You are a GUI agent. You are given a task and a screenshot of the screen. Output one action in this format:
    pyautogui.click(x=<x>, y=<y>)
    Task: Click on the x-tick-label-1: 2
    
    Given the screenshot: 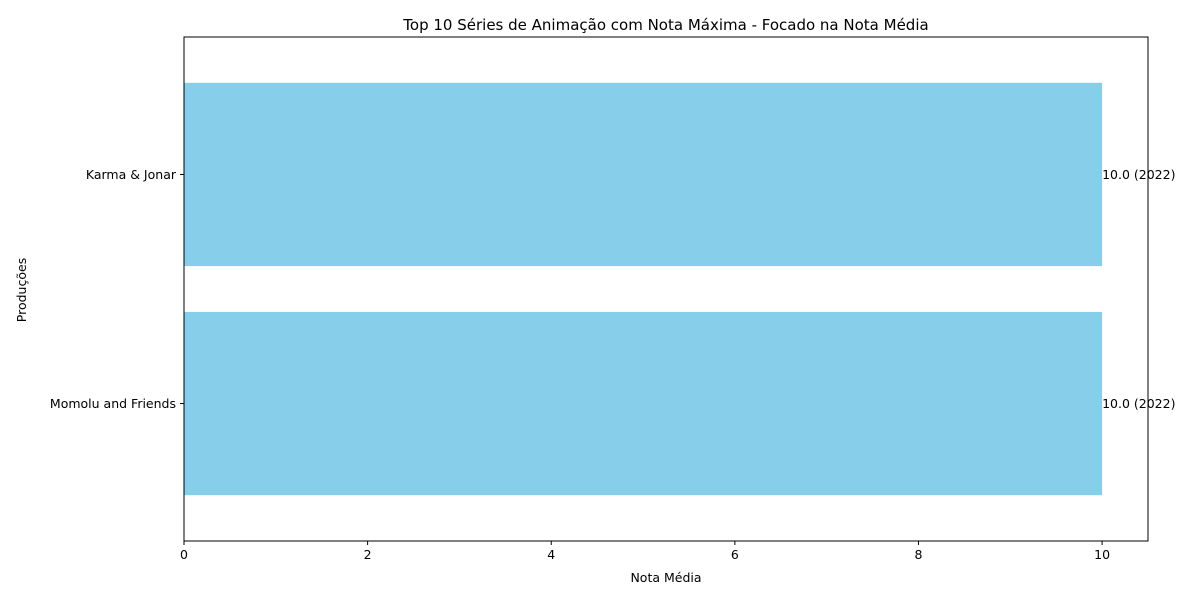 What is the action you would take?
    pyautogui.click(x=368, y=554)
    